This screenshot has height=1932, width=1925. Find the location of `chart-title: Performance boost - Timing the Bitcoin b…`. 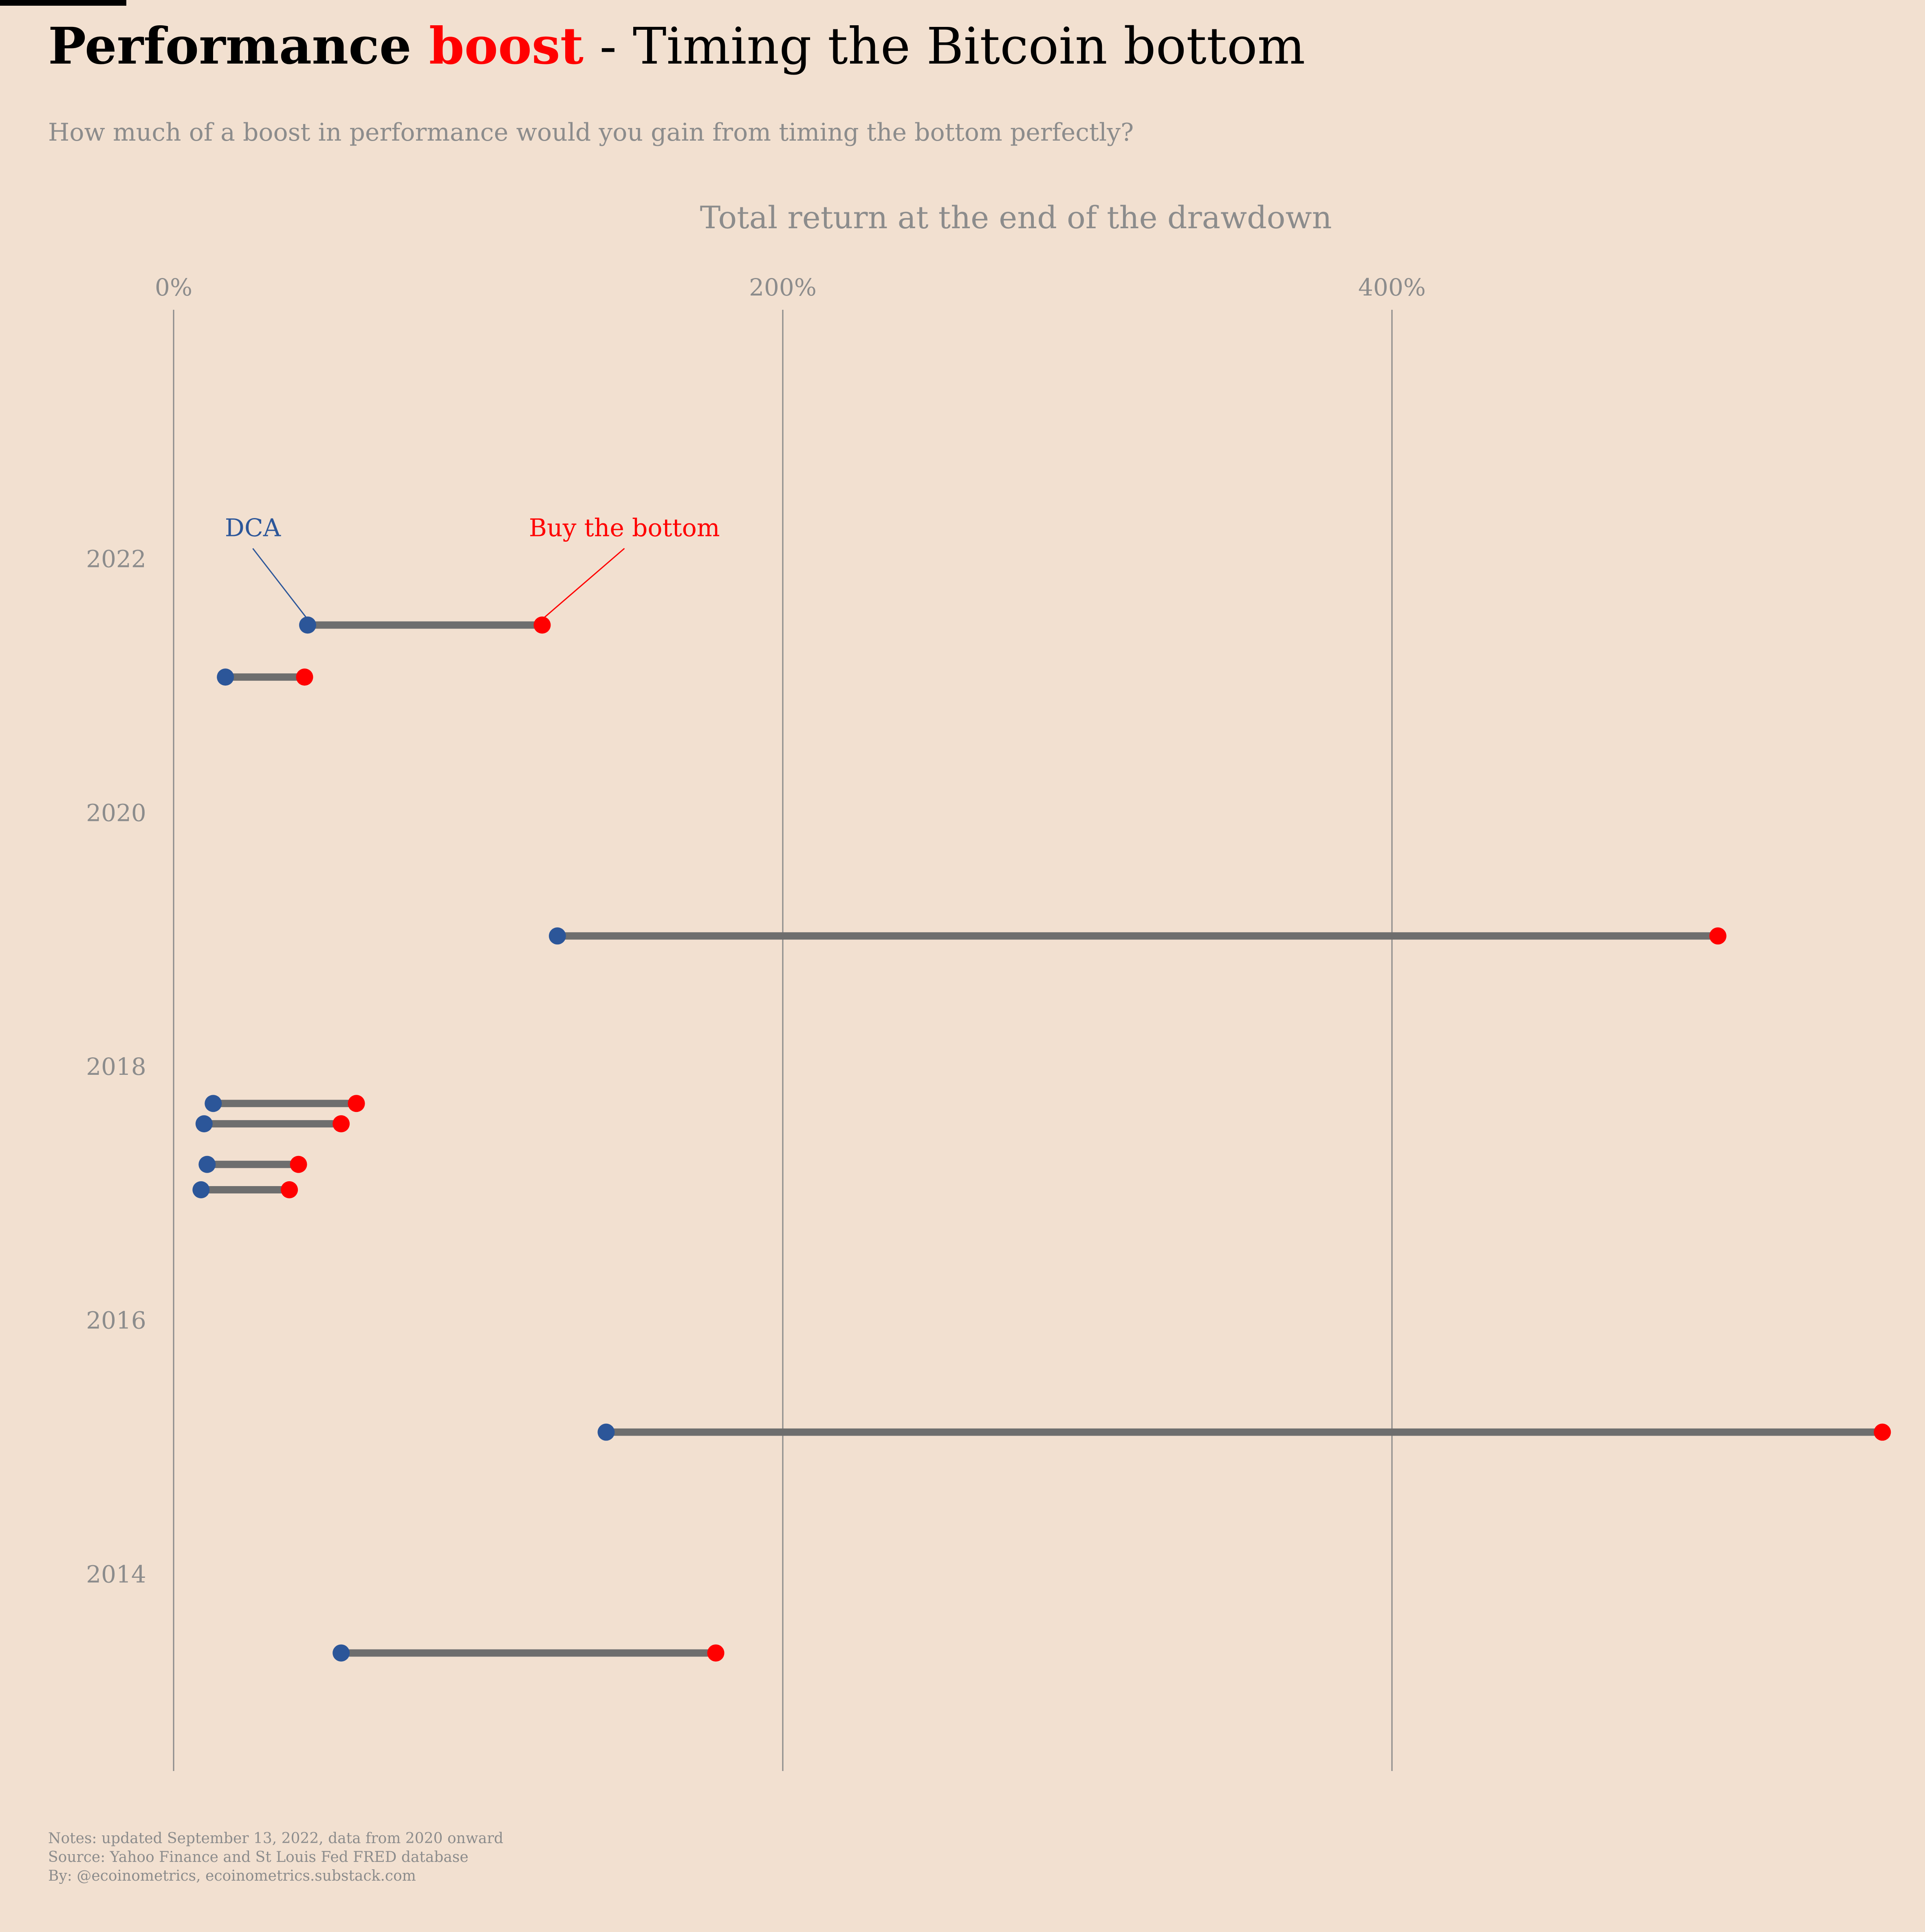

chart-title: Performance boost - Timing the Bitcoin b… is located at coordinates (677, 46).